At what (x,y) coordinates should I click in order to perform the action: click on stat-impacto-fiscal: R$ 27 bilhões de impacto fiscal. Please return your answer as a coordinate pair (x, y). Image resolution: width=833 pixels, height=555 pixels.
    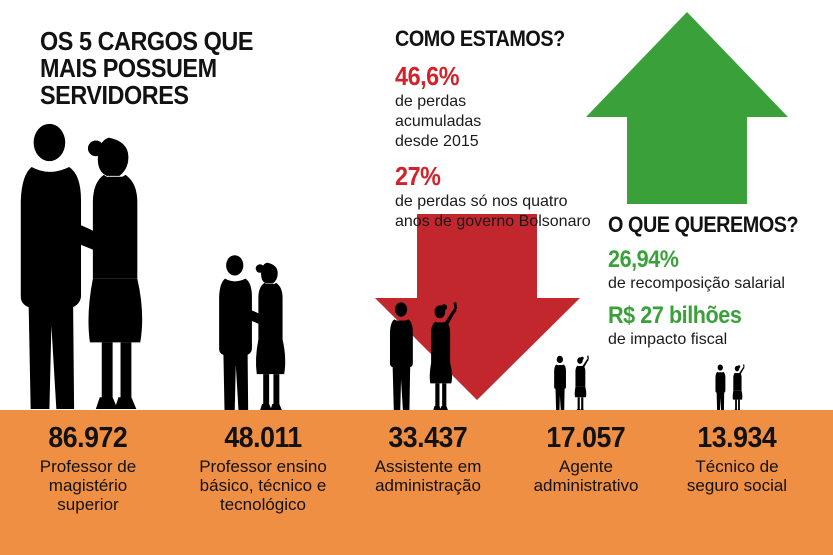
    Looking at the image, I should click on (720, 326).